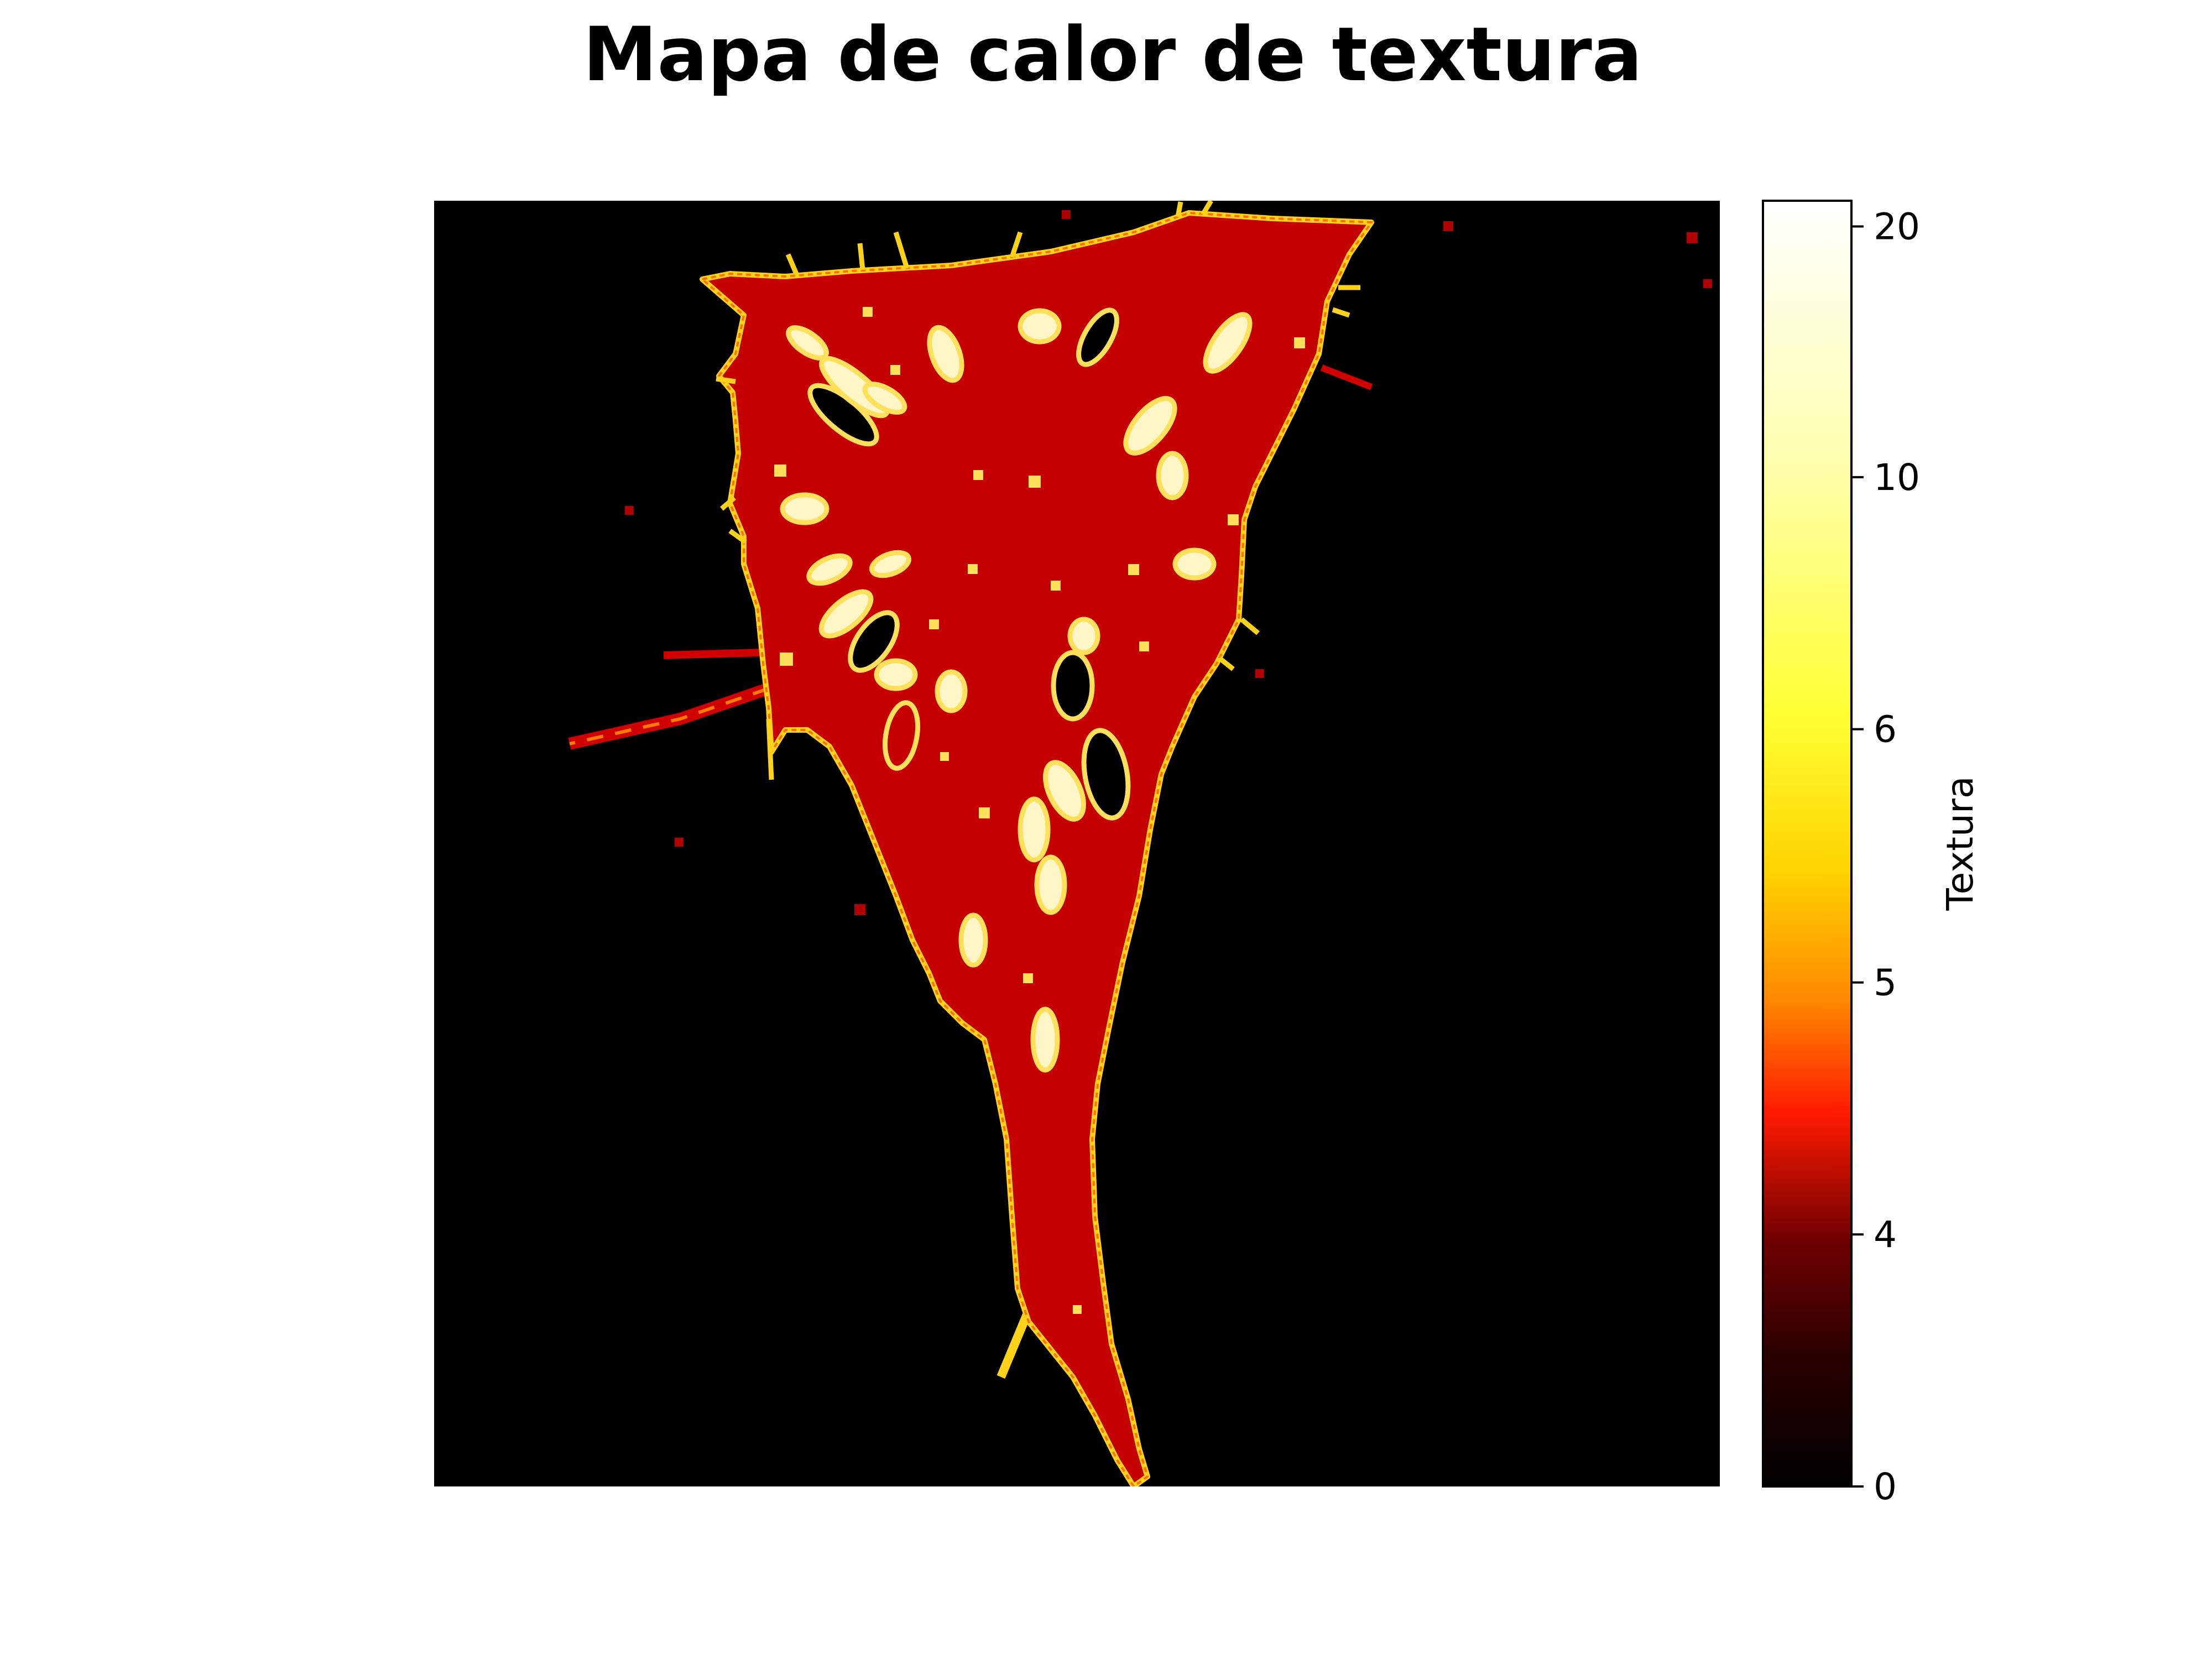 The image size is (2212, 1659). Describe the element at coordinates (1886, 1235) in the screenshot. I see `colorbar-tick-label: 4` at that location.